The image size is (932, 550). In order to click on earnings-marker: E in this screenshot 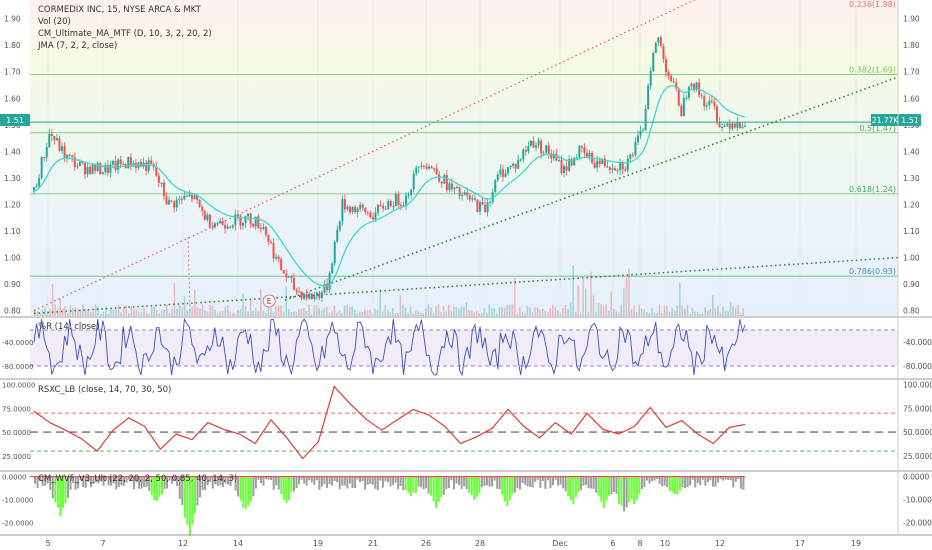, I will do `click(269, 301)`.